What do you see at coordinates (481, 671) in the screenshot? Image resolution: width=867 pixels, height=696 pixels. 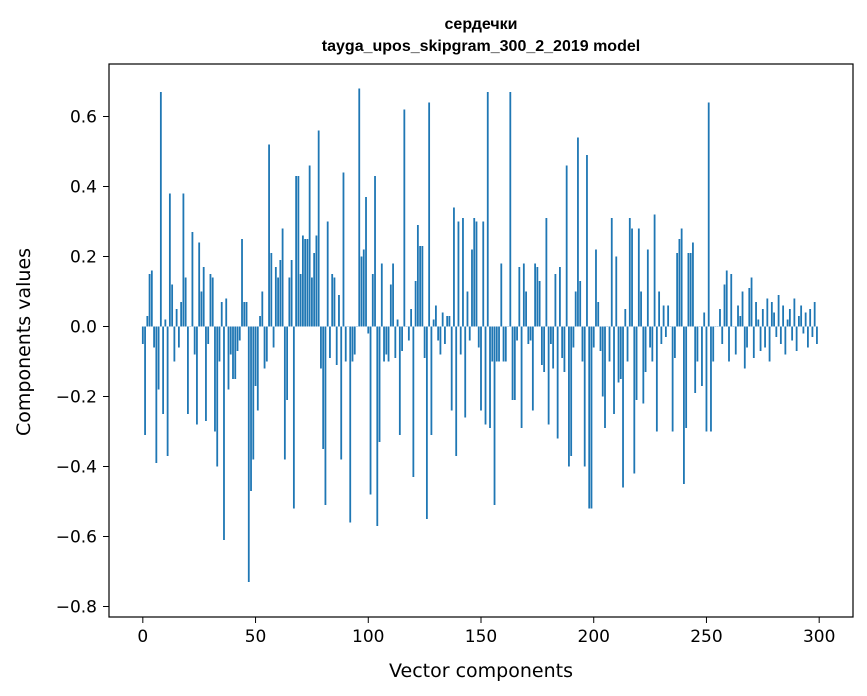 I see `x-axis-label: Vector components` at bounding box center [481, 671].